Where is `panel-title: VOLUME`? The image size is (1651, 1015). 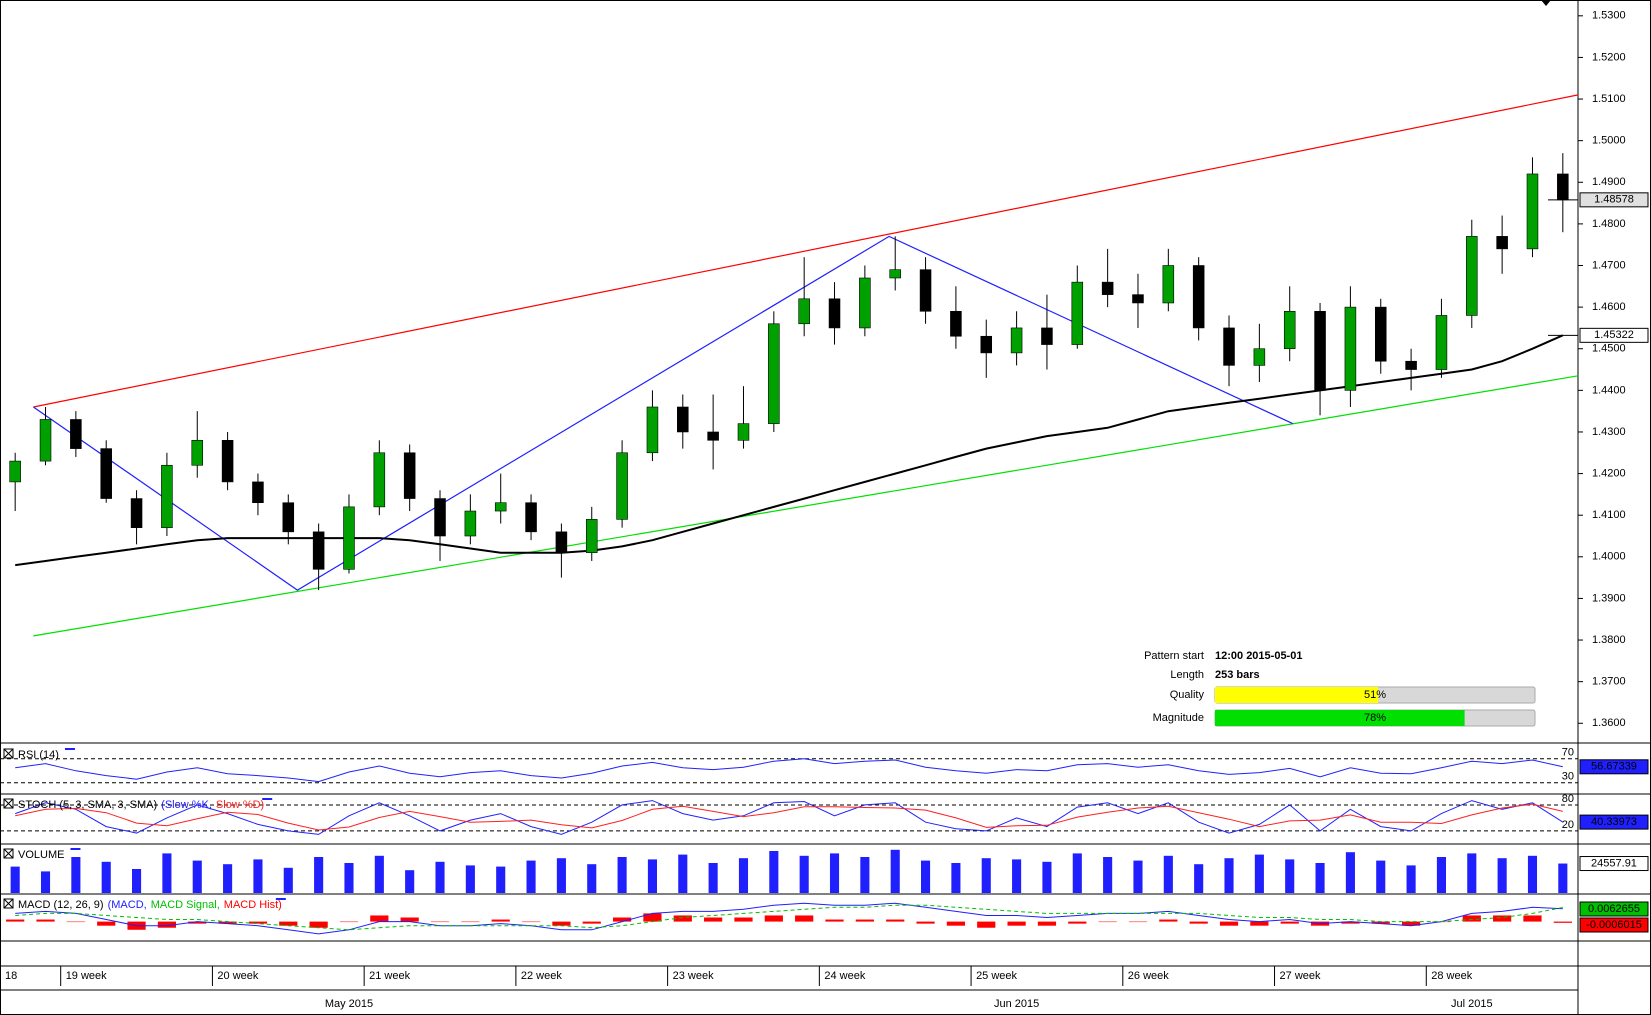
panel-title: VOLUME is located at coordinates (41, 855).